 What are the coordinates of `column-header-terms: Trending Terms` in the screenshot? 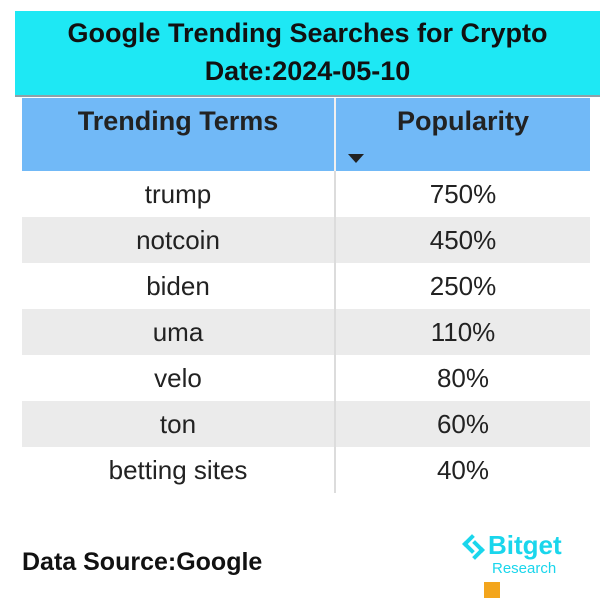 It's located at (178, 134).